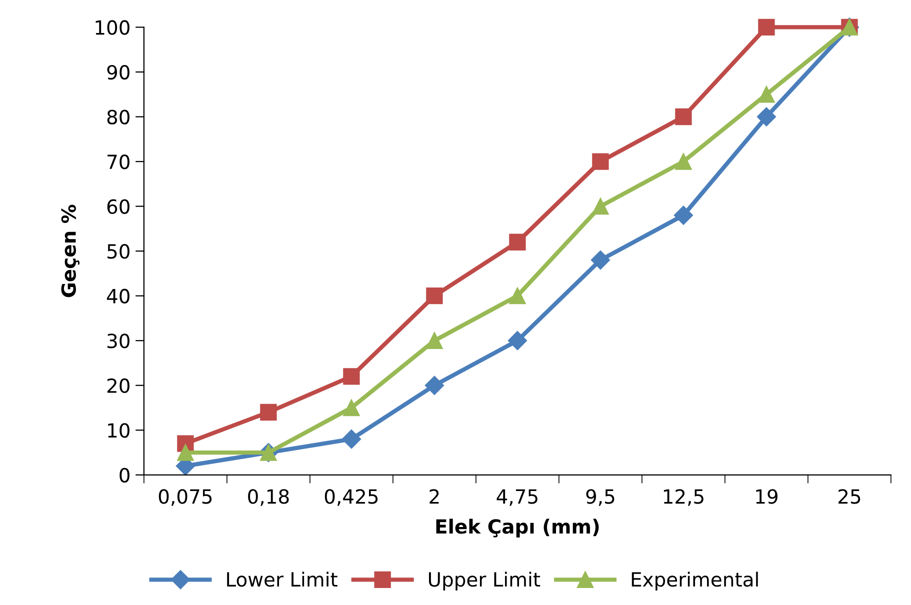 The width and height of the screenshot is (911, 605). Describe the element at coordinates (118, 72) in the screenshot. I see `y-tick-label: 90` at that location.